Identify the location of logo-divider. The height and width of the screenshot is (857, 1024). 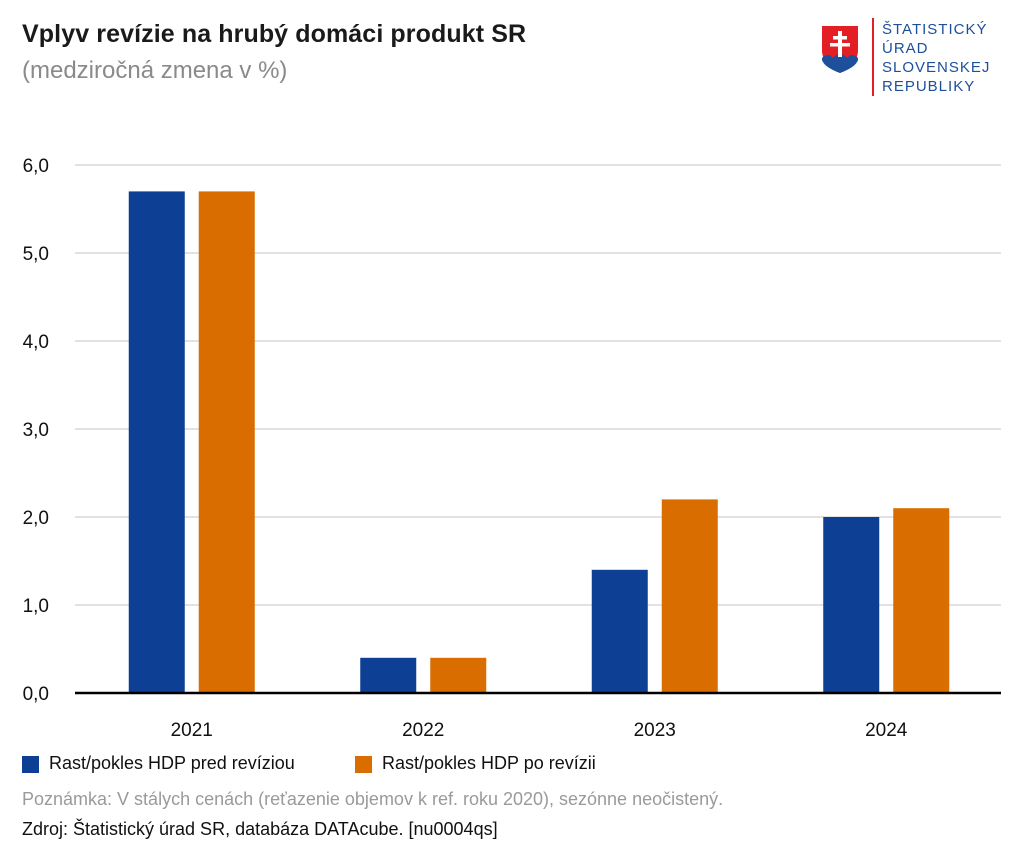
(873, 57).